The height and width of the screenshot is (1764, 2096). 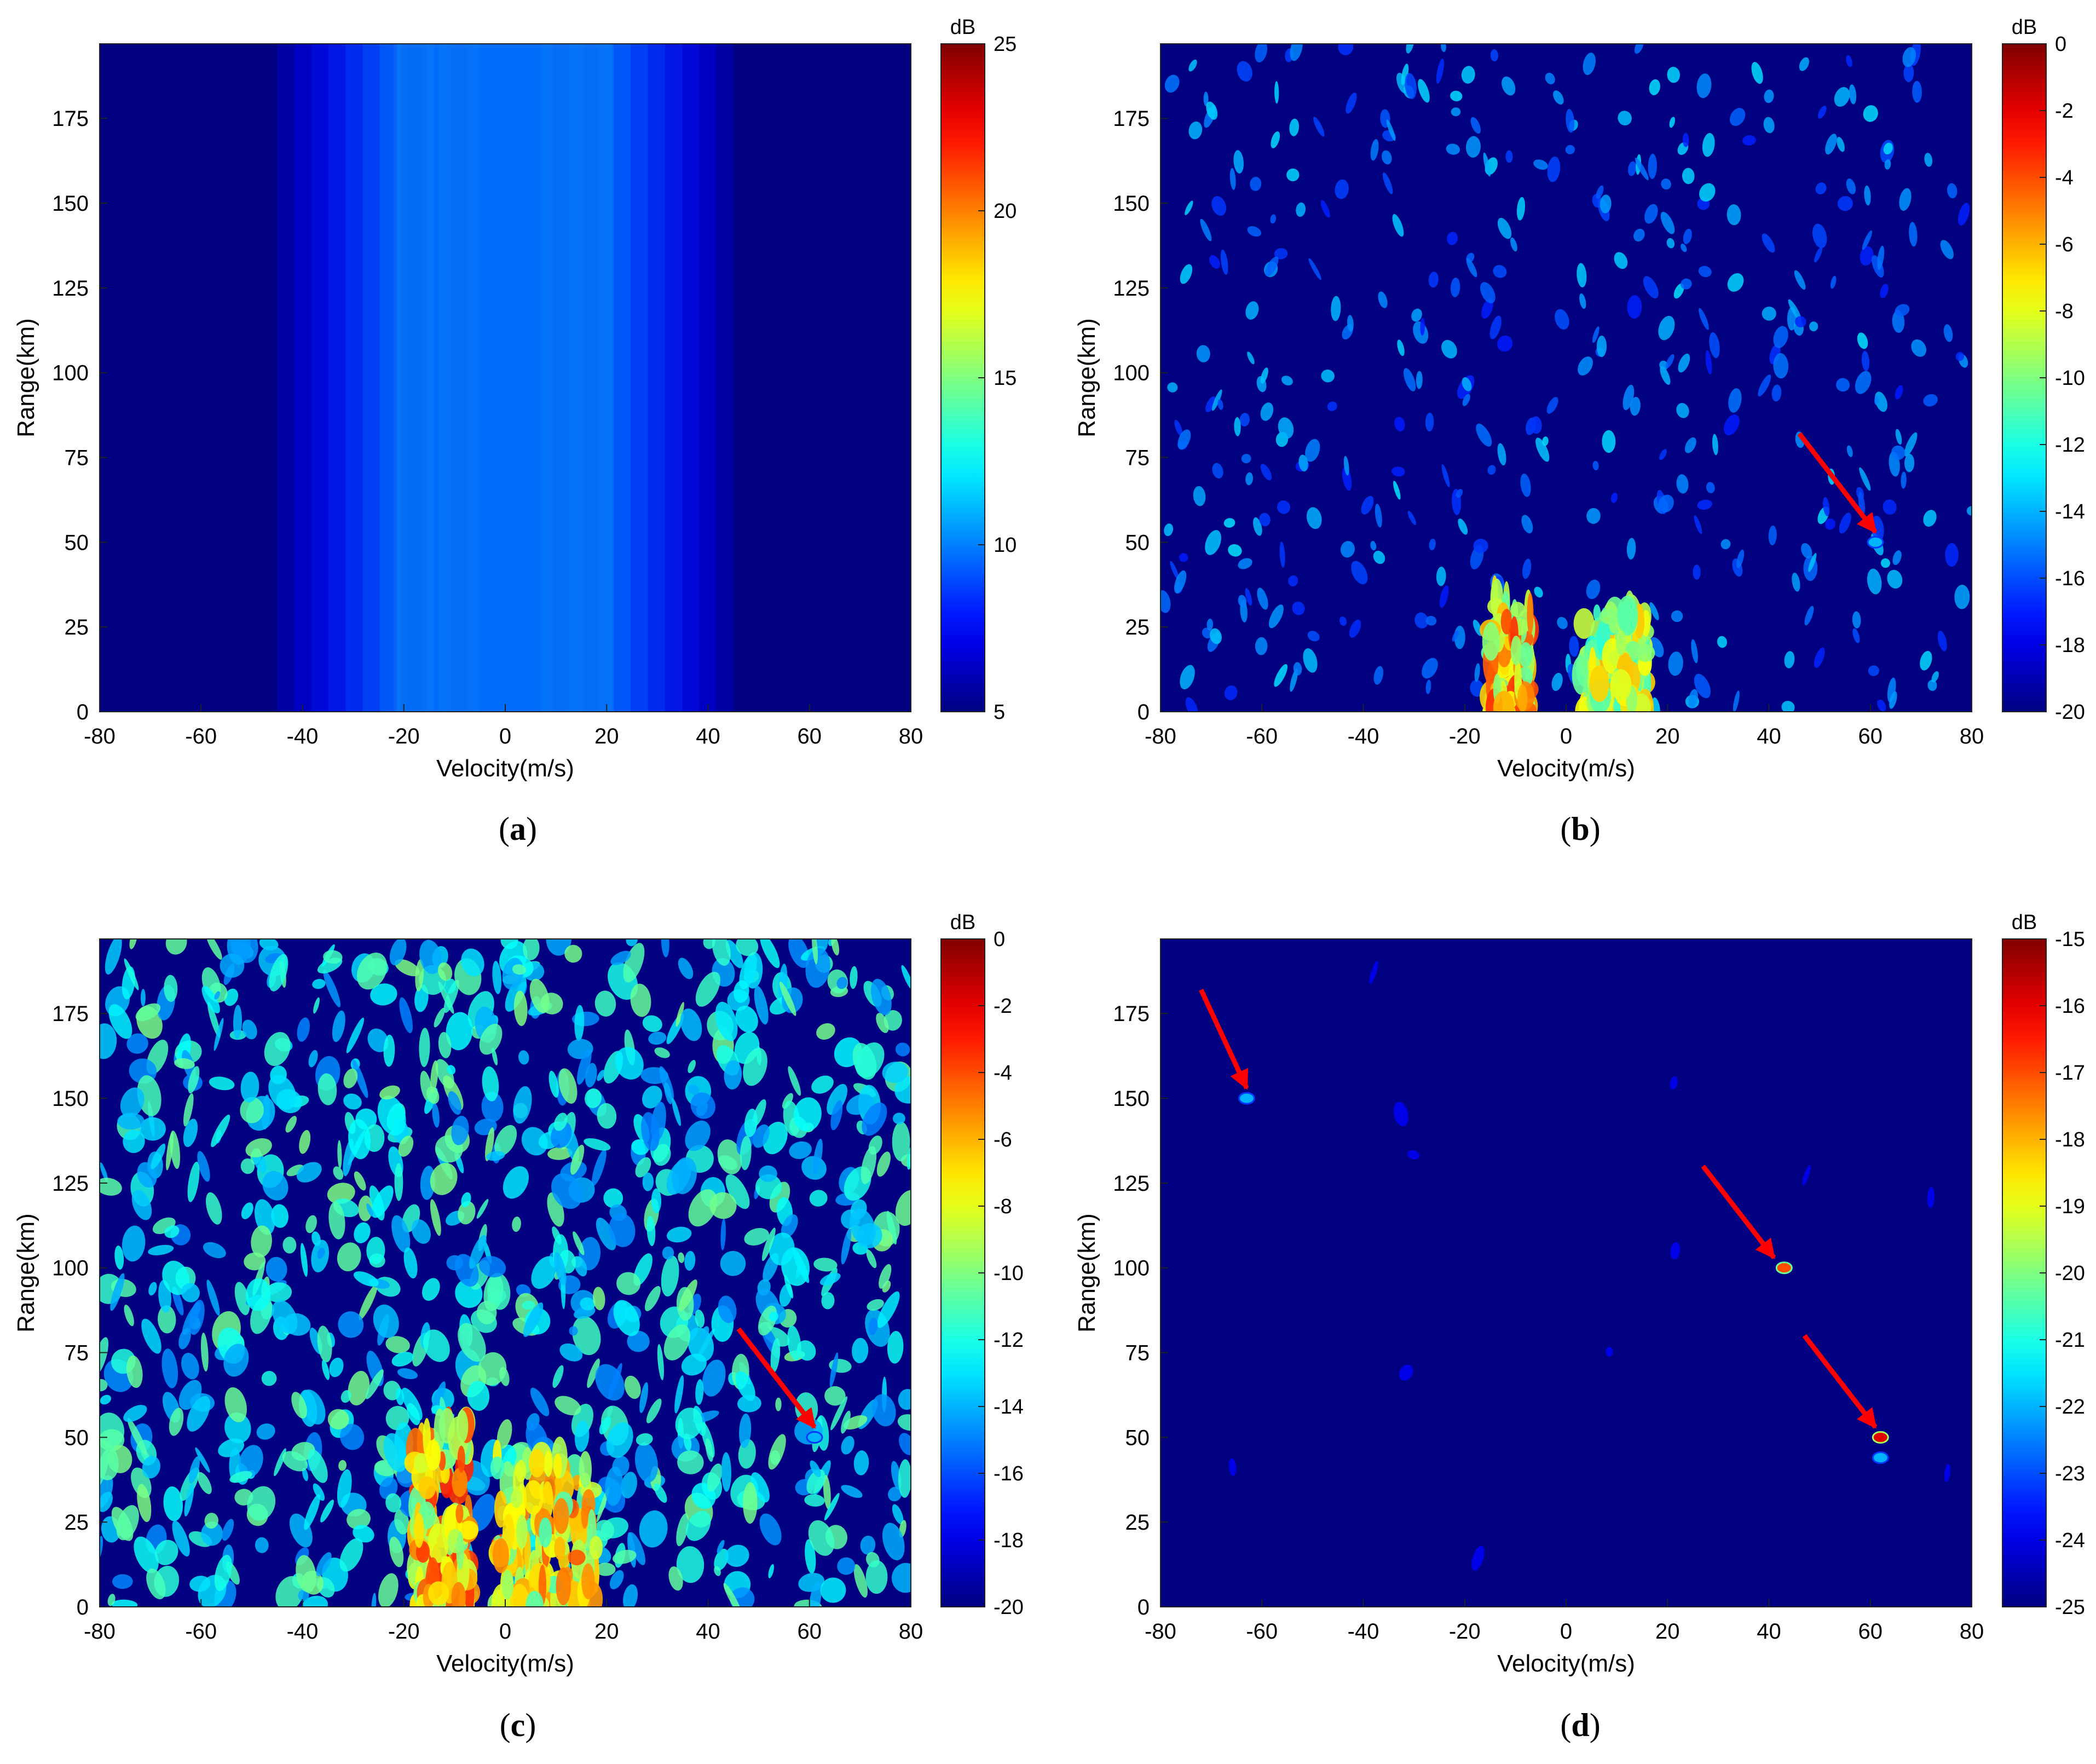 I want to click on colorbar-tick-label: -12, so click(x=2070, y=445).